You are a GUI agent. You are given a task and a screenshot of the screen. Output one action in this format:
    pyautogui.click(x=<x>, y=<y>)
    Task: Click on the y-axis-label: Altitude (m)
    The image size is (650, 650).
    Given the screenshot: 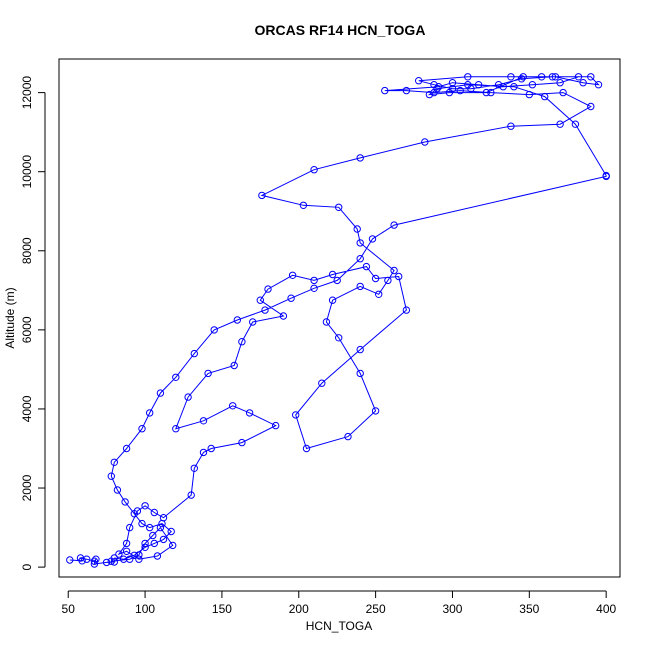 What is the action you would take?
    pyautogui.click(x=10, y=317)
    